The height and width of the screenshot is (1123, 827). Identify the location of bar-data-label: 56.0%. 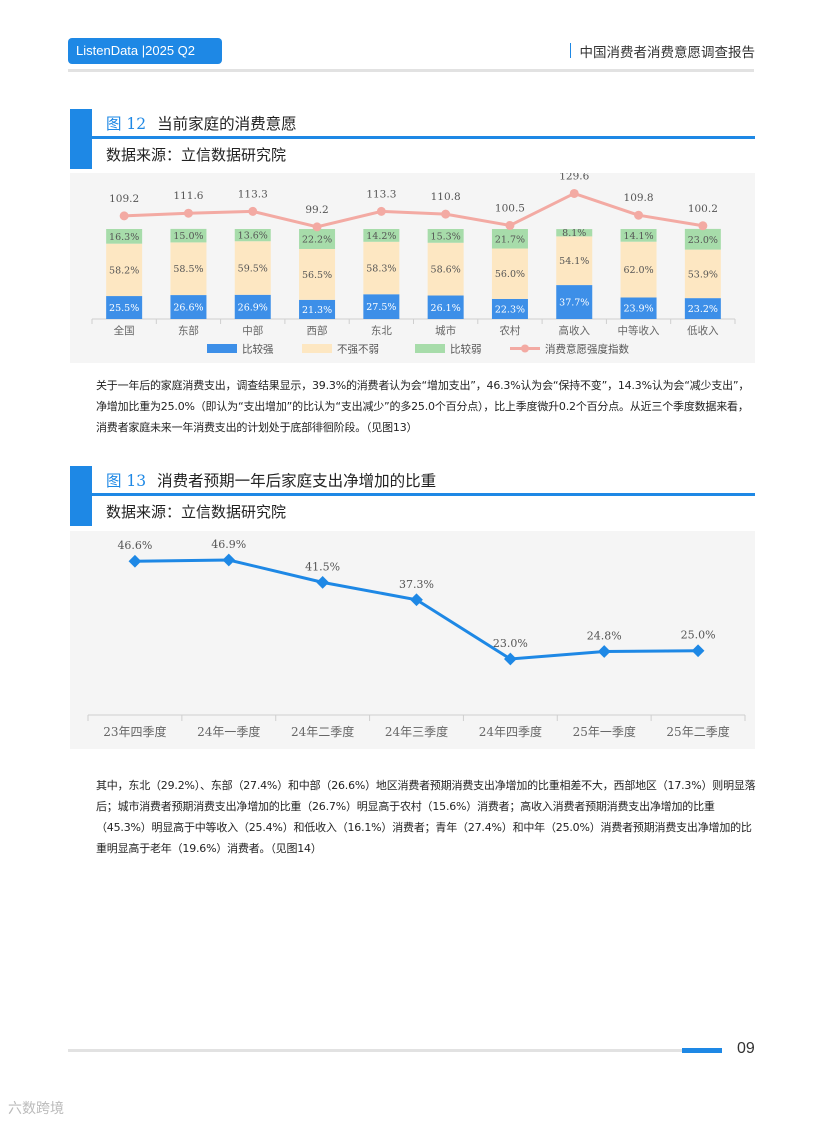
(510, 274).